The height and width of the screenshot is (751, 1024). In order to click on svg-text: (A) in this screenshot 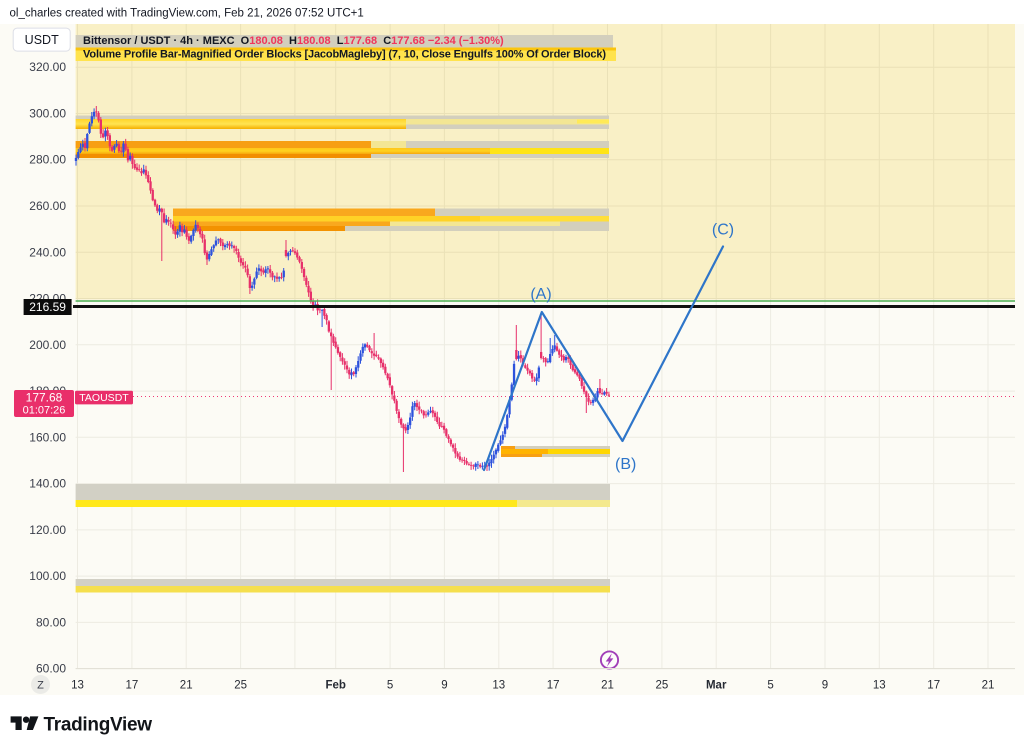, I will do `click(540, 294)`.